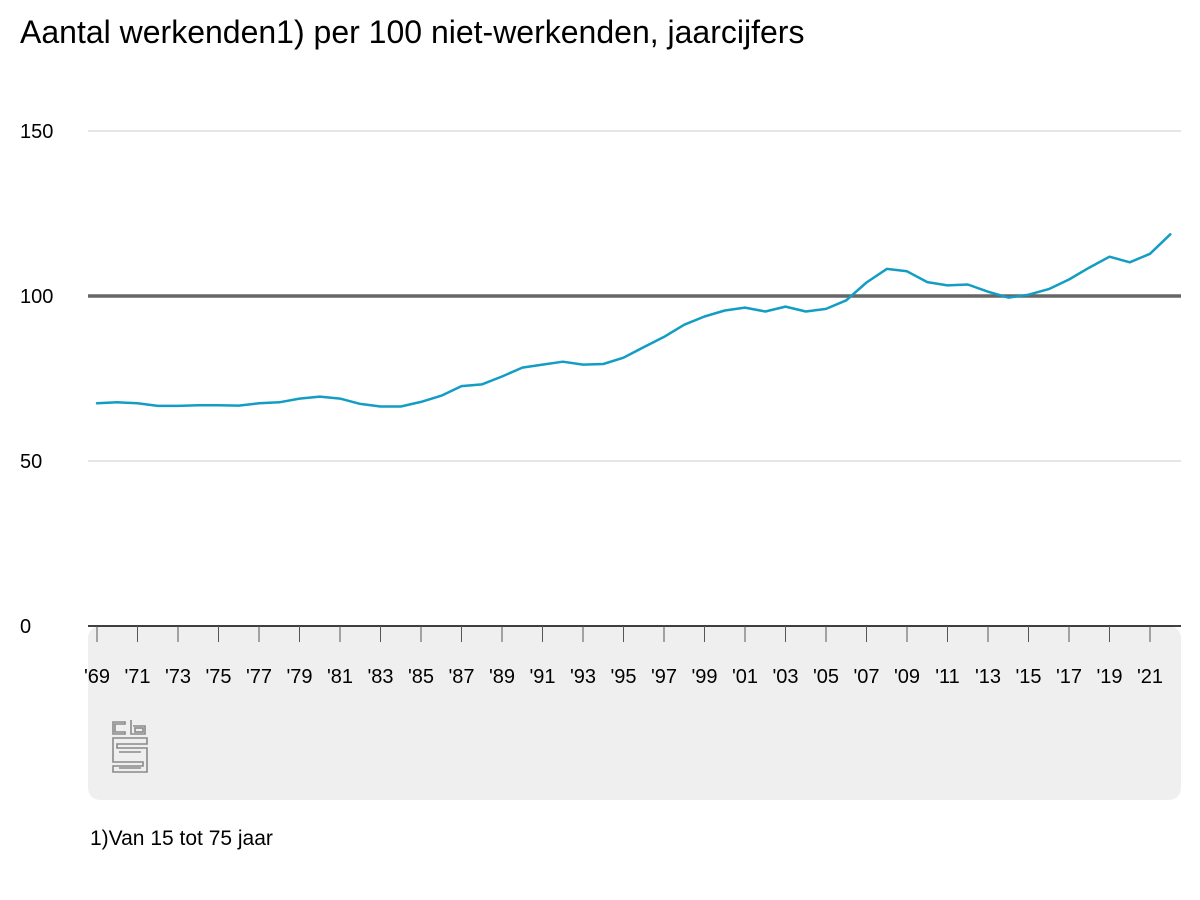  Describe the element at coordinates (826, 677) in the screenshot. I see `x-tick-label: '05` at that location.